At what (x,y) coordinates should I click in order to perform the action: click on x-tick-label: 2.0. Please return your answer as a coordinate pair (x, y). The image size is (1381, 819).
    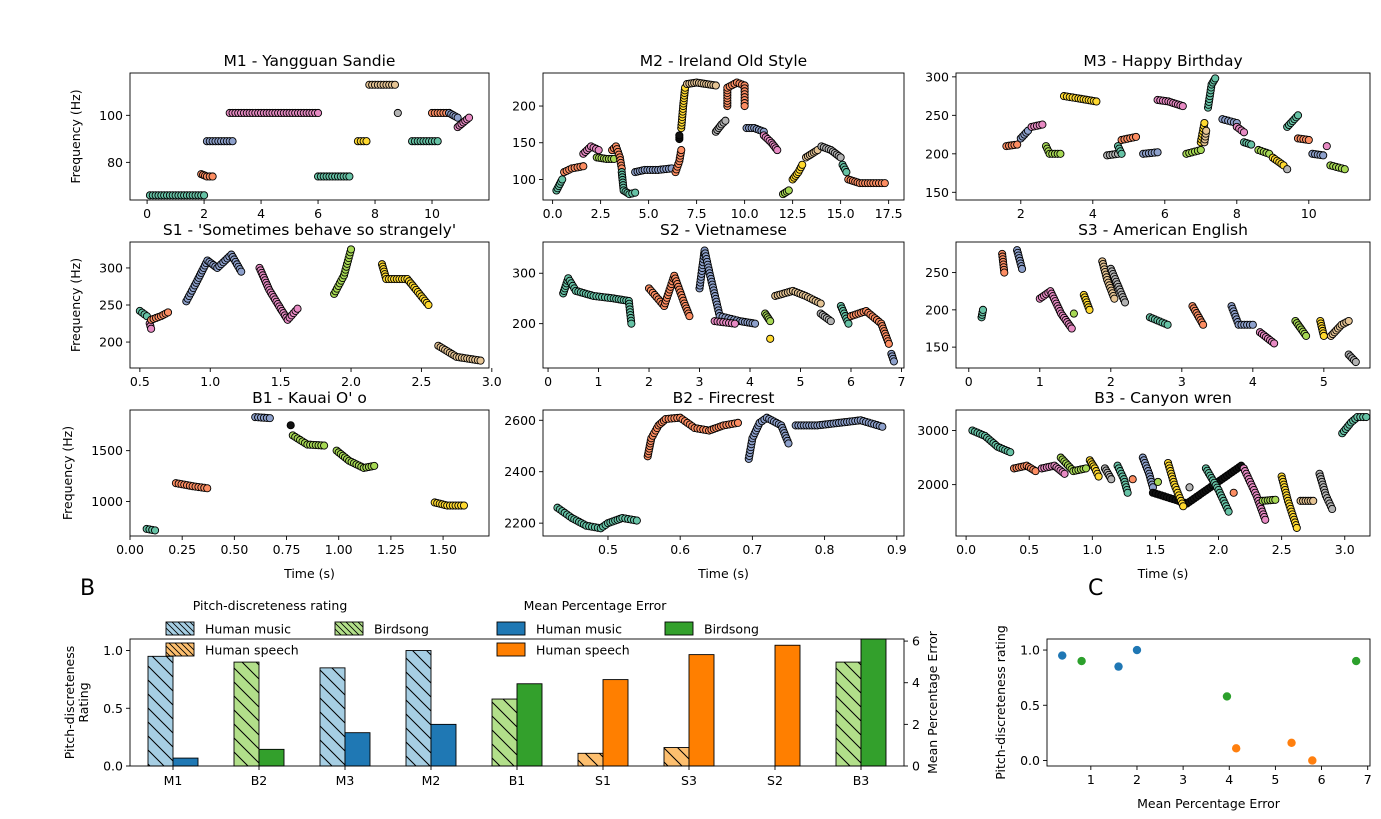
    Looking at the image, I should click on (351, 381).